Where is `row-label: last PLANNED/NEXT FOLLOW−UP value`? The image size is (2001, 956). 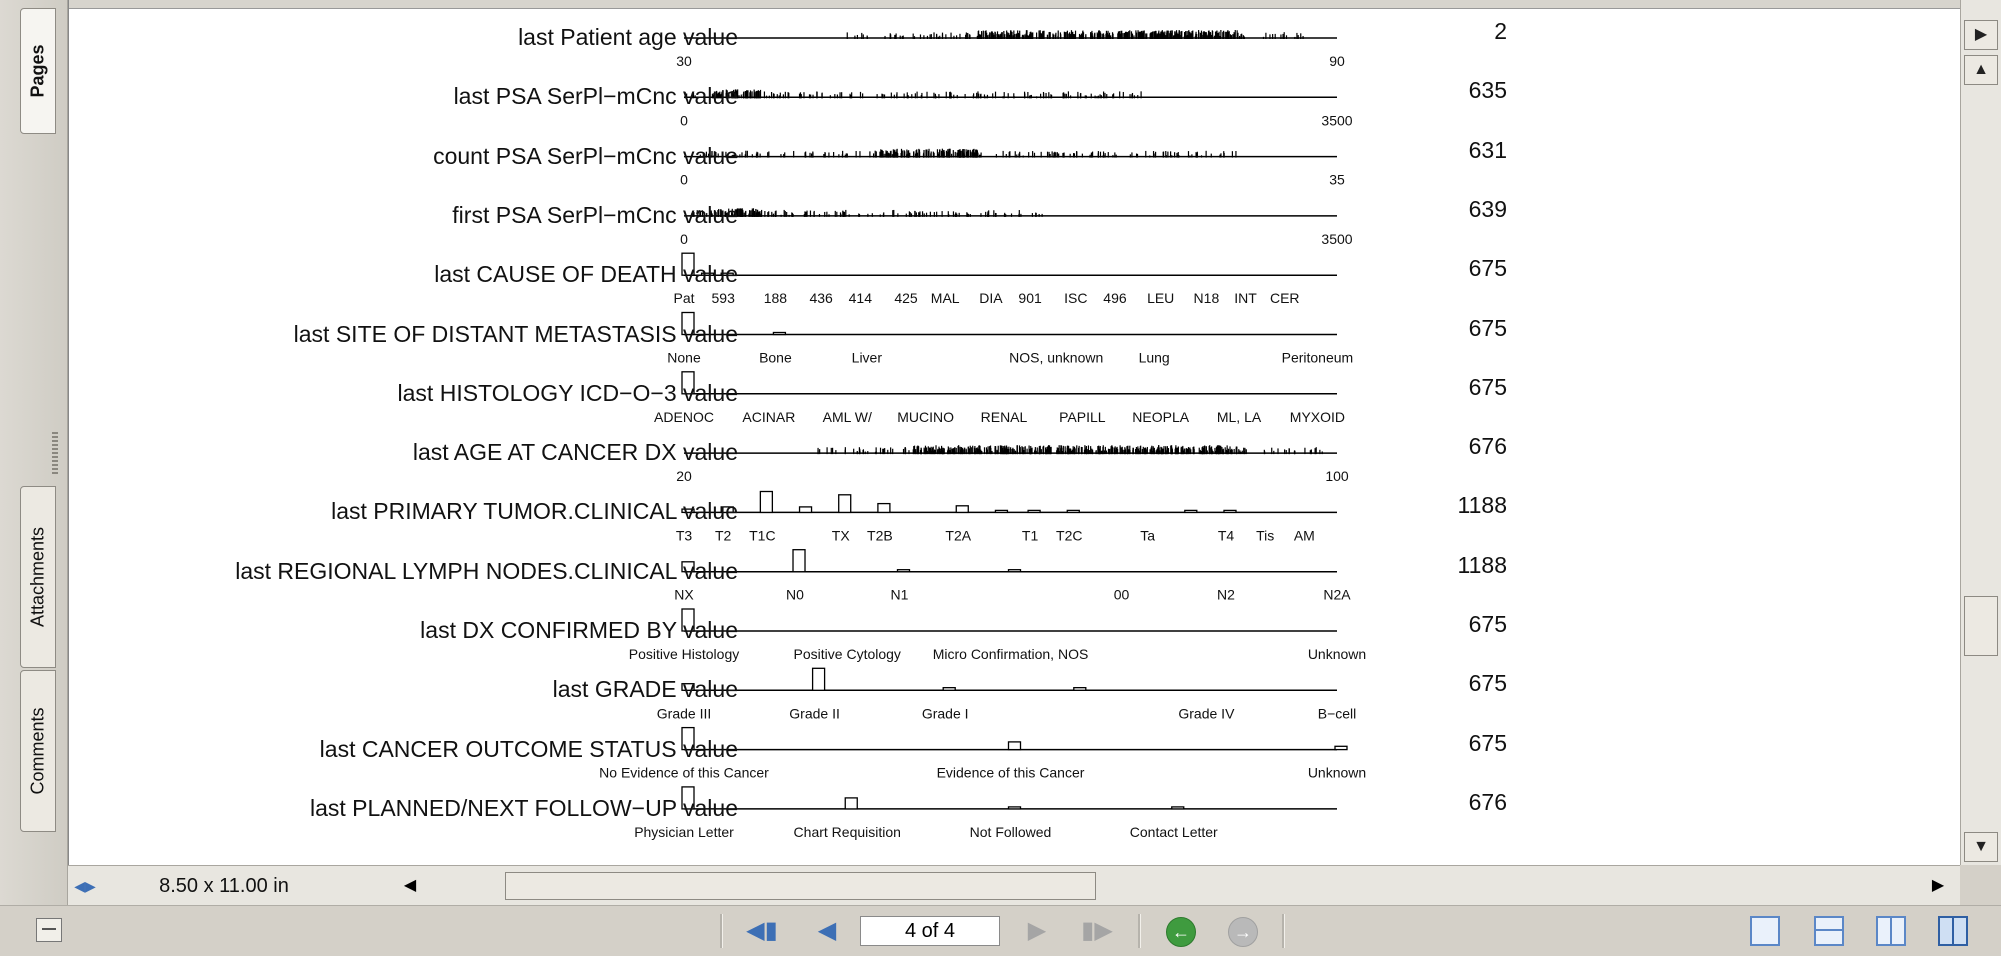
row-label: last PLANNED/NEXT FOLLOW−UP value is located at coordinates (524, 807).